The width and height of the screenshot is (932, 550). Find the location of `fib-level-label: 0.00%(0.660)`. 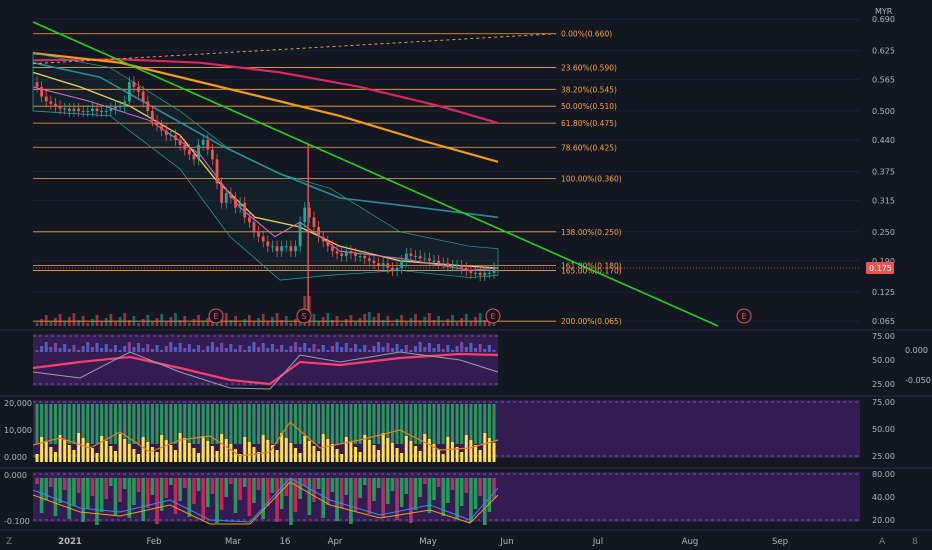

fib-level-label: 0.00%(0.660) is located at coordinates (586, 34).